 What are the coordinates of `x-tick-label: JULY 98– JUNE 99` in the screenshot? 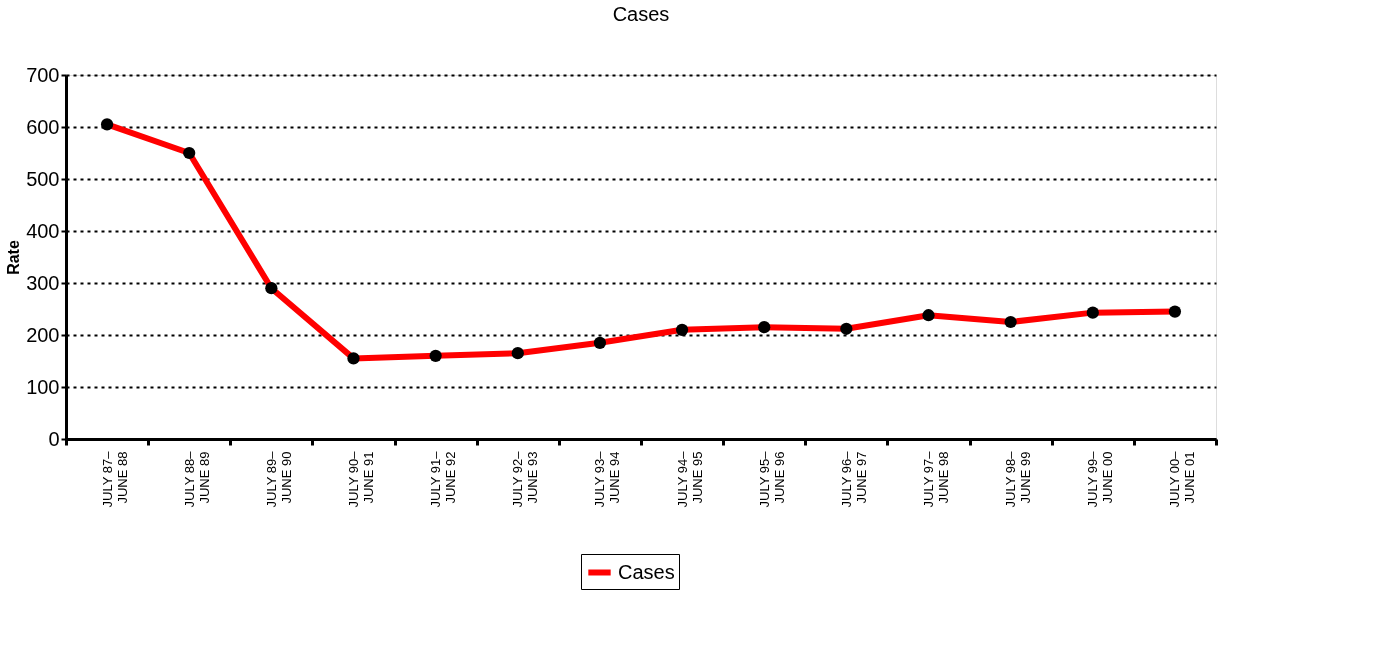 It's located at (1018, 479).